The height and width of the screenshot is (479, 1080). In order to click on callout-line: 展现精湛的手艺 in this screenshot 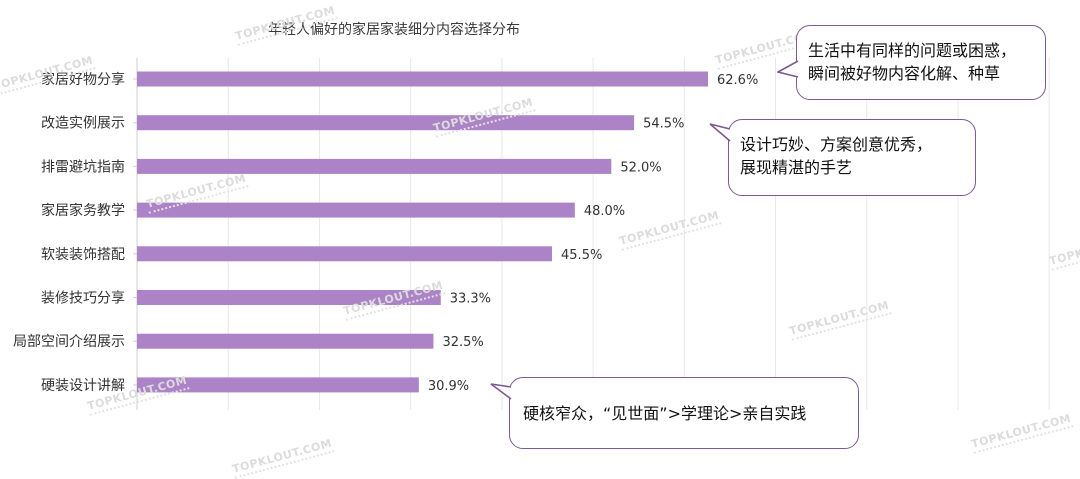, I will do `click(796, 167)`.